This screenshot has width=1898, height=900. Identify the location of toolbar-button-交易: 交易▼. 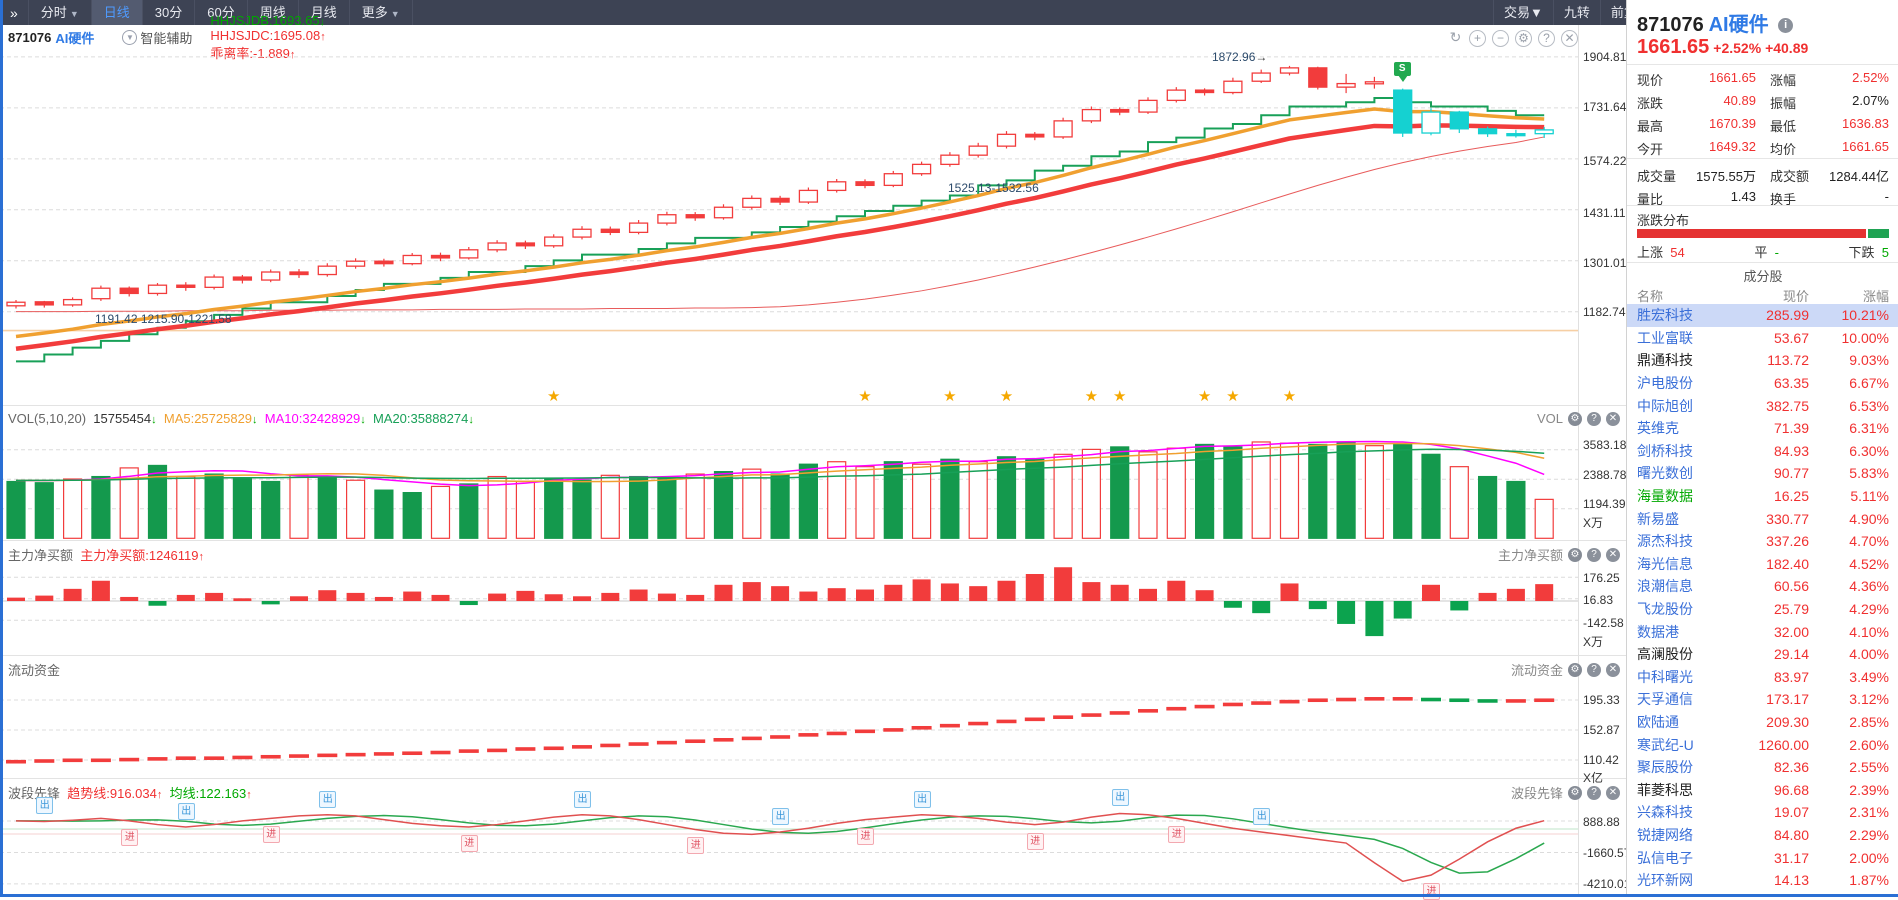
(1522, 12).